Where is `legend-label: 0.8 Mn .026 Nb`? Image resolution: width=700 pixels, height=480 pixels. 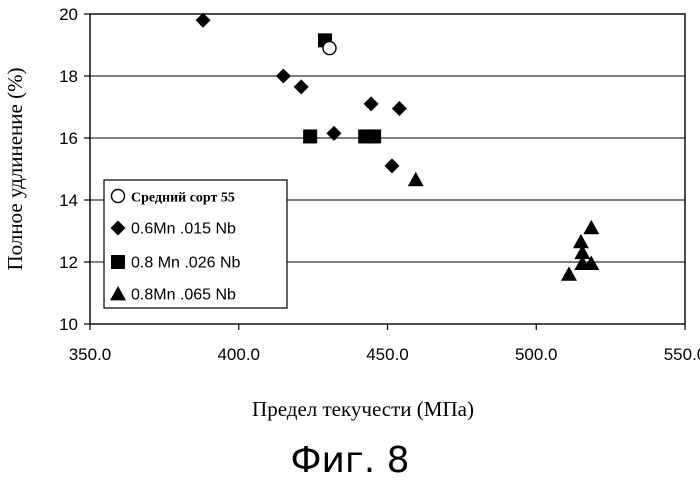 legend-label: 0.8 Mn .026 Nb is located at coordinates (186, 263).